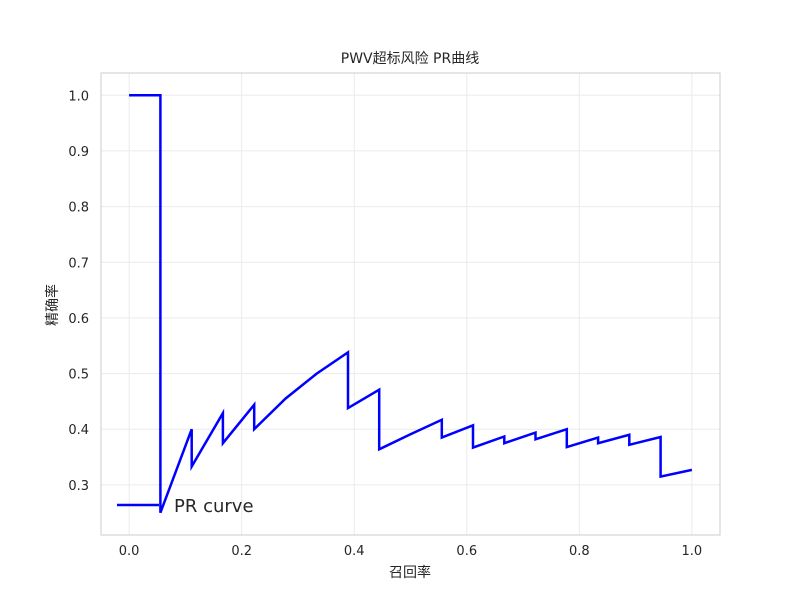 This screenshot has height=604, width=800. What do you see at coordinates (78, 430) in the screenshot?
I see `y-tick-label: 0.4` at bounding box center [78, 430].